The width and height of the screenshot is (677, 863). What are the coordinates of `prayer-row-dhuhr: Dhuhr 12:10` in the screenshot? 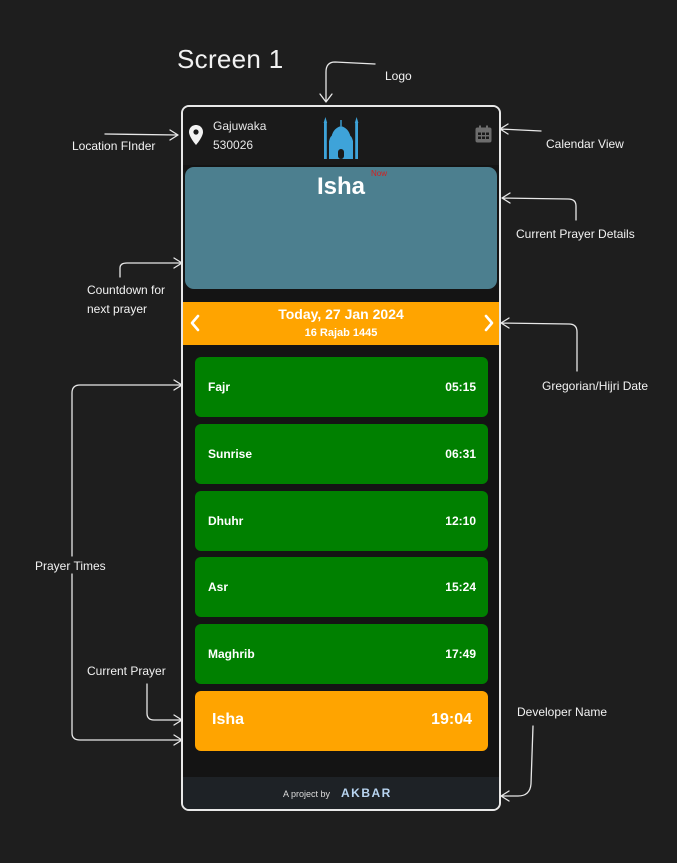 It's located at (341, 521).